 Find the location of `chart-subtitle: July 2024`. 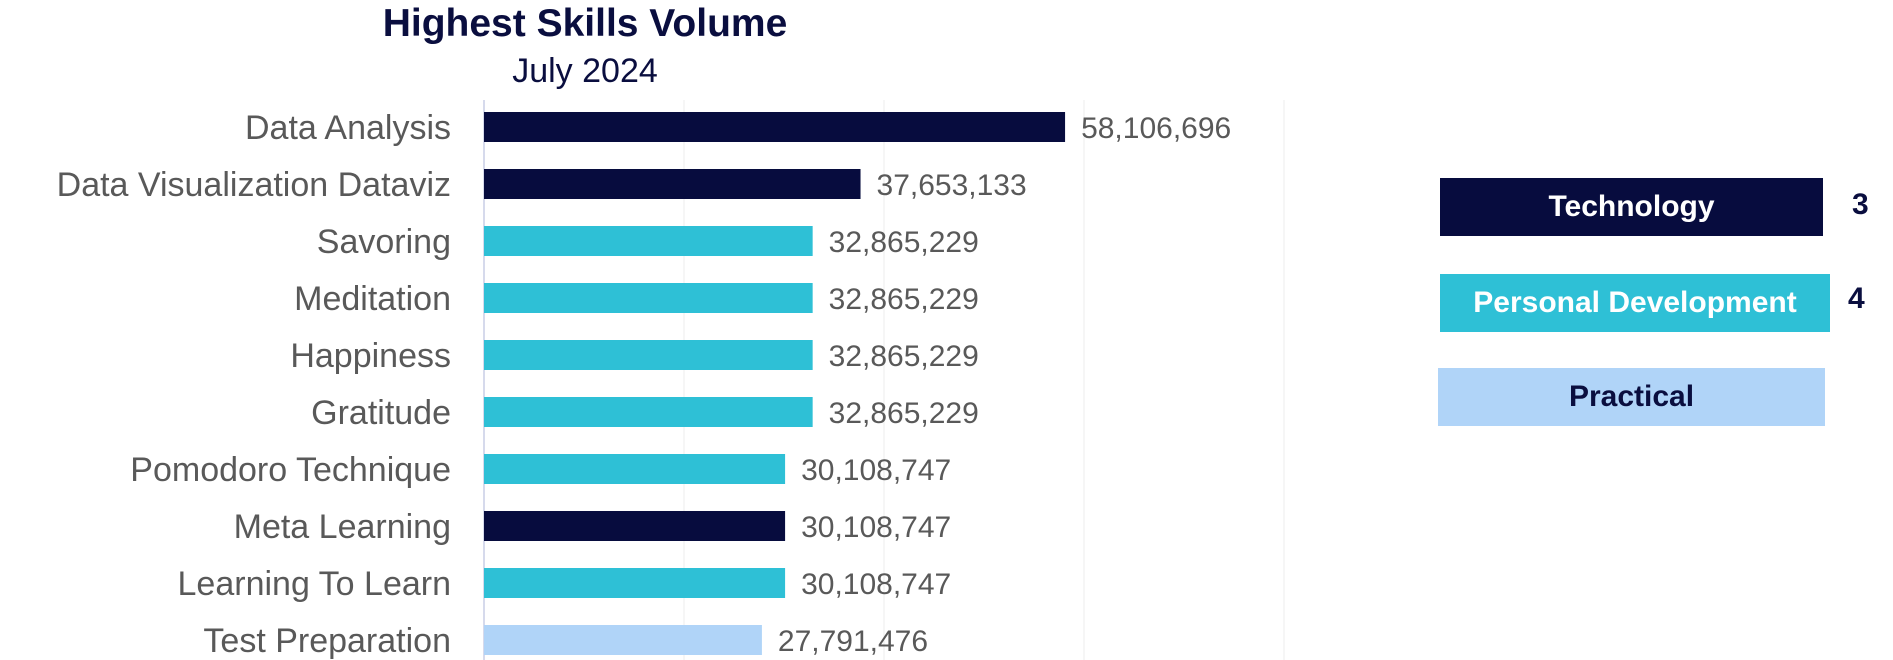

chart-subtitle: July 2024 is located at coordinates (585, 71).